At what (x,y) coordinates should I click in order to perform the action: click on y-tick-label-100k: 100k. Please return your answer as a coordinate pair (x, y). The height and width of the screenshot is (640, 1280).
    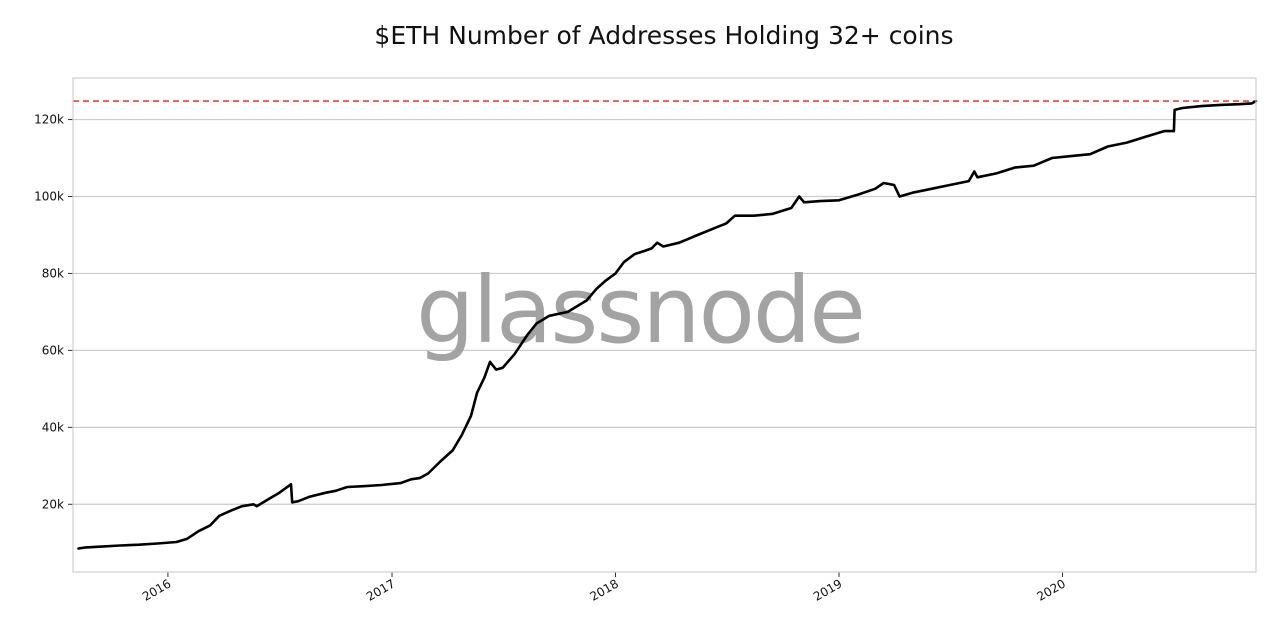
    Looking at the image, I should click on (49, 196).